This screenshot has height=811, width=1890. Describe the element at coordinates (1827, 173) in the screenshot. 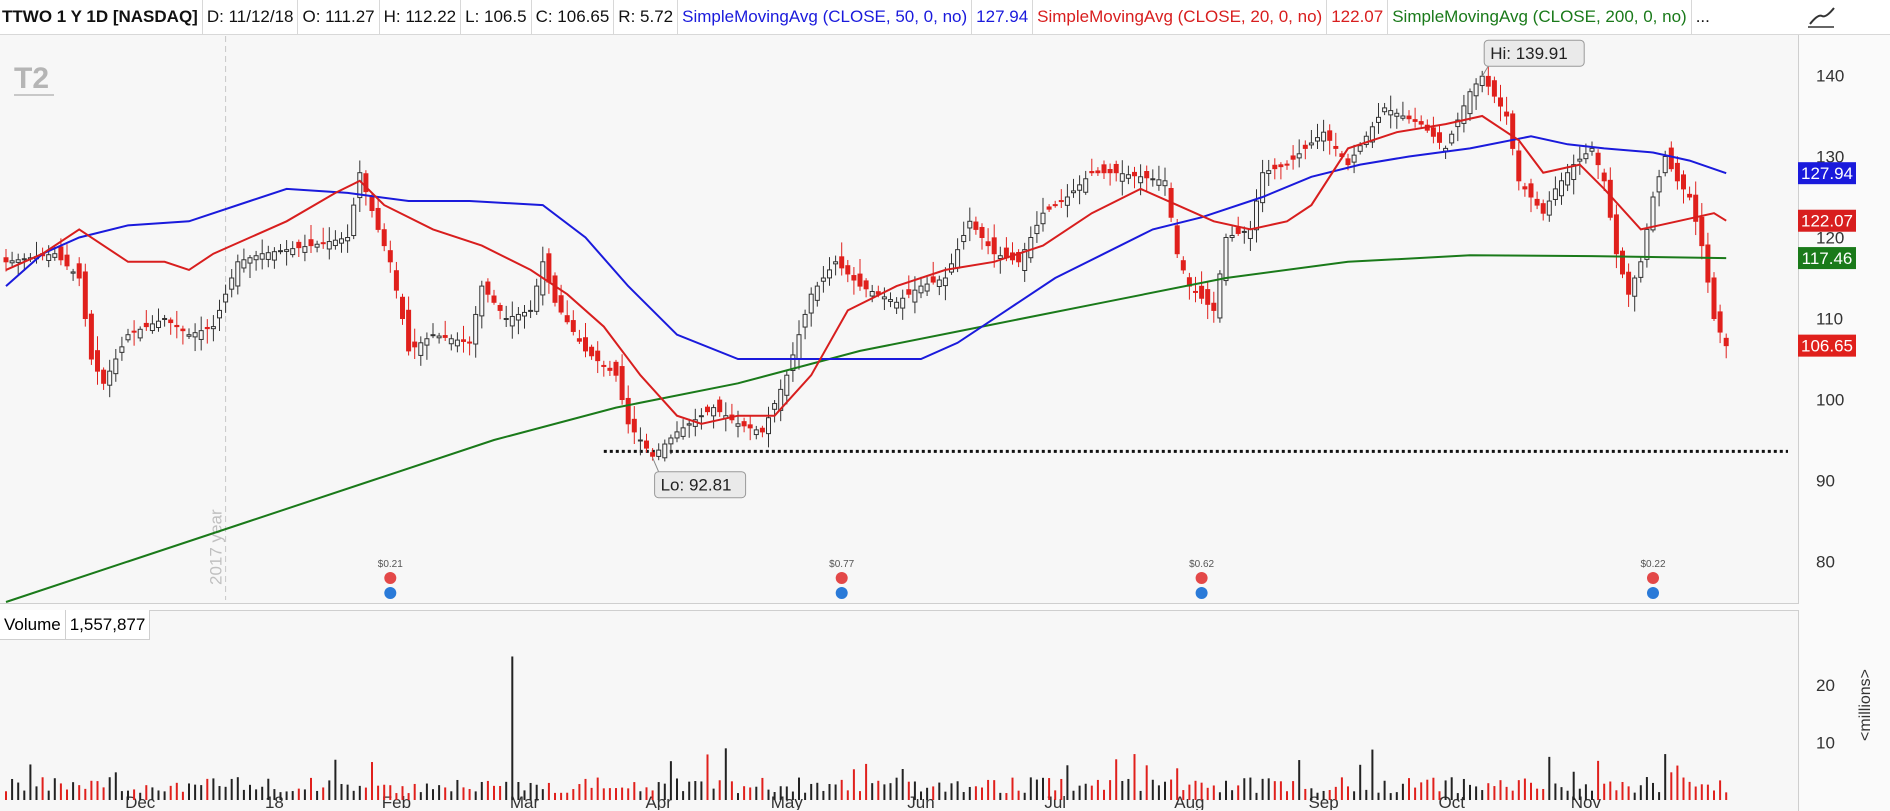

I see `last-value-label: 127.94` at that location.